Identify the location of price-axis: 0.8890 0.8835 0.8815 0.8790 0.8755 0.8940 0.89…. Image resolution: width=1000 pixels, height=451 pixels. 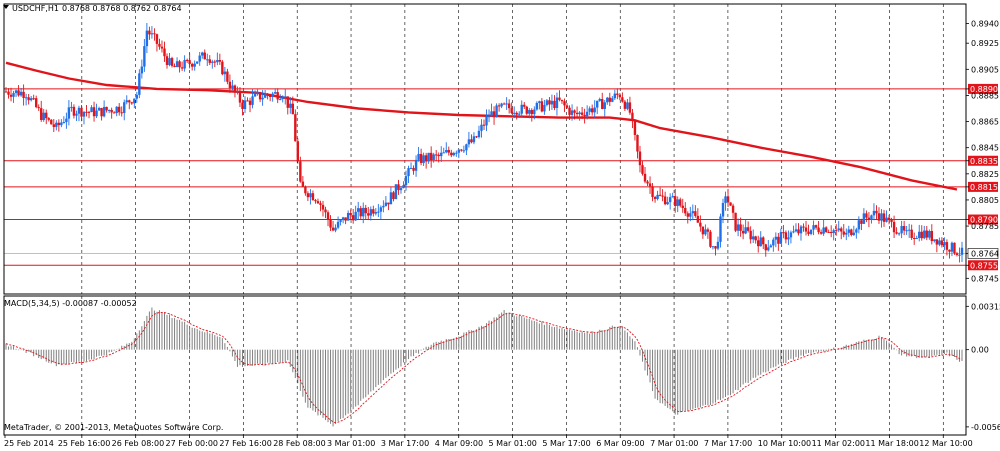
(983, 226).